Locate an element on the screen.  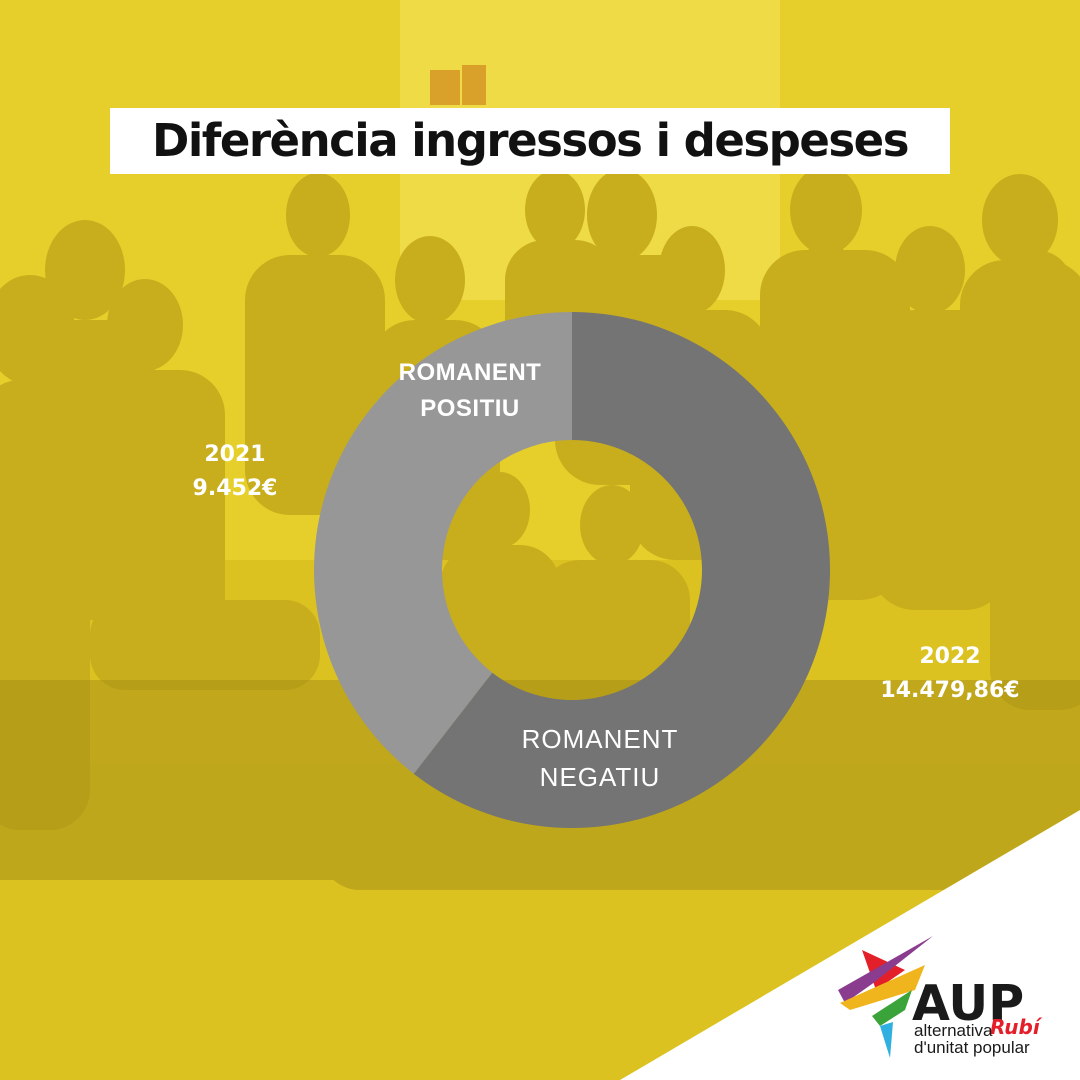
slice-label-romanent-negatiu: ROMANENT NEGATIU is located at coordinates (600, 758).